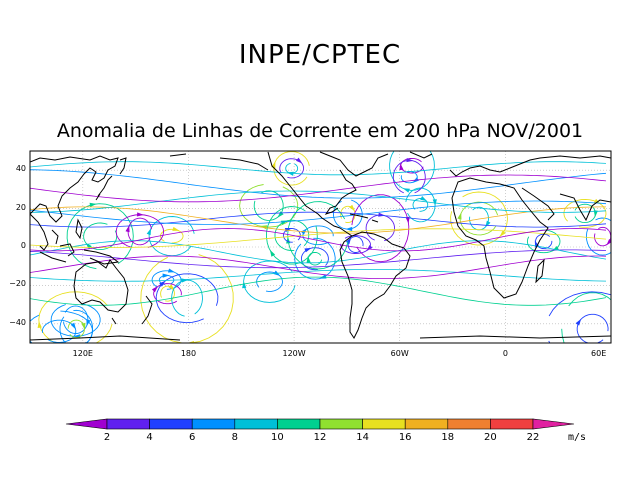  I want to click on lat-label: 0, so click(23, 245).